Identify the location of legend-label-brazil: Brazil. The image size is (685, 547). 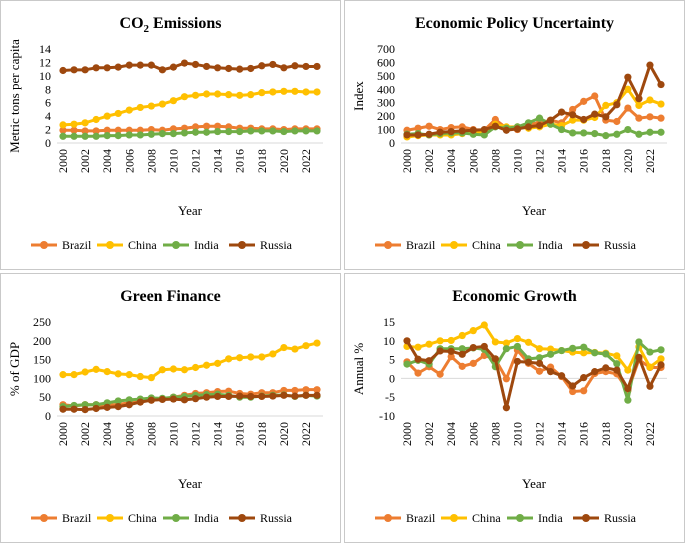
(77, 245).